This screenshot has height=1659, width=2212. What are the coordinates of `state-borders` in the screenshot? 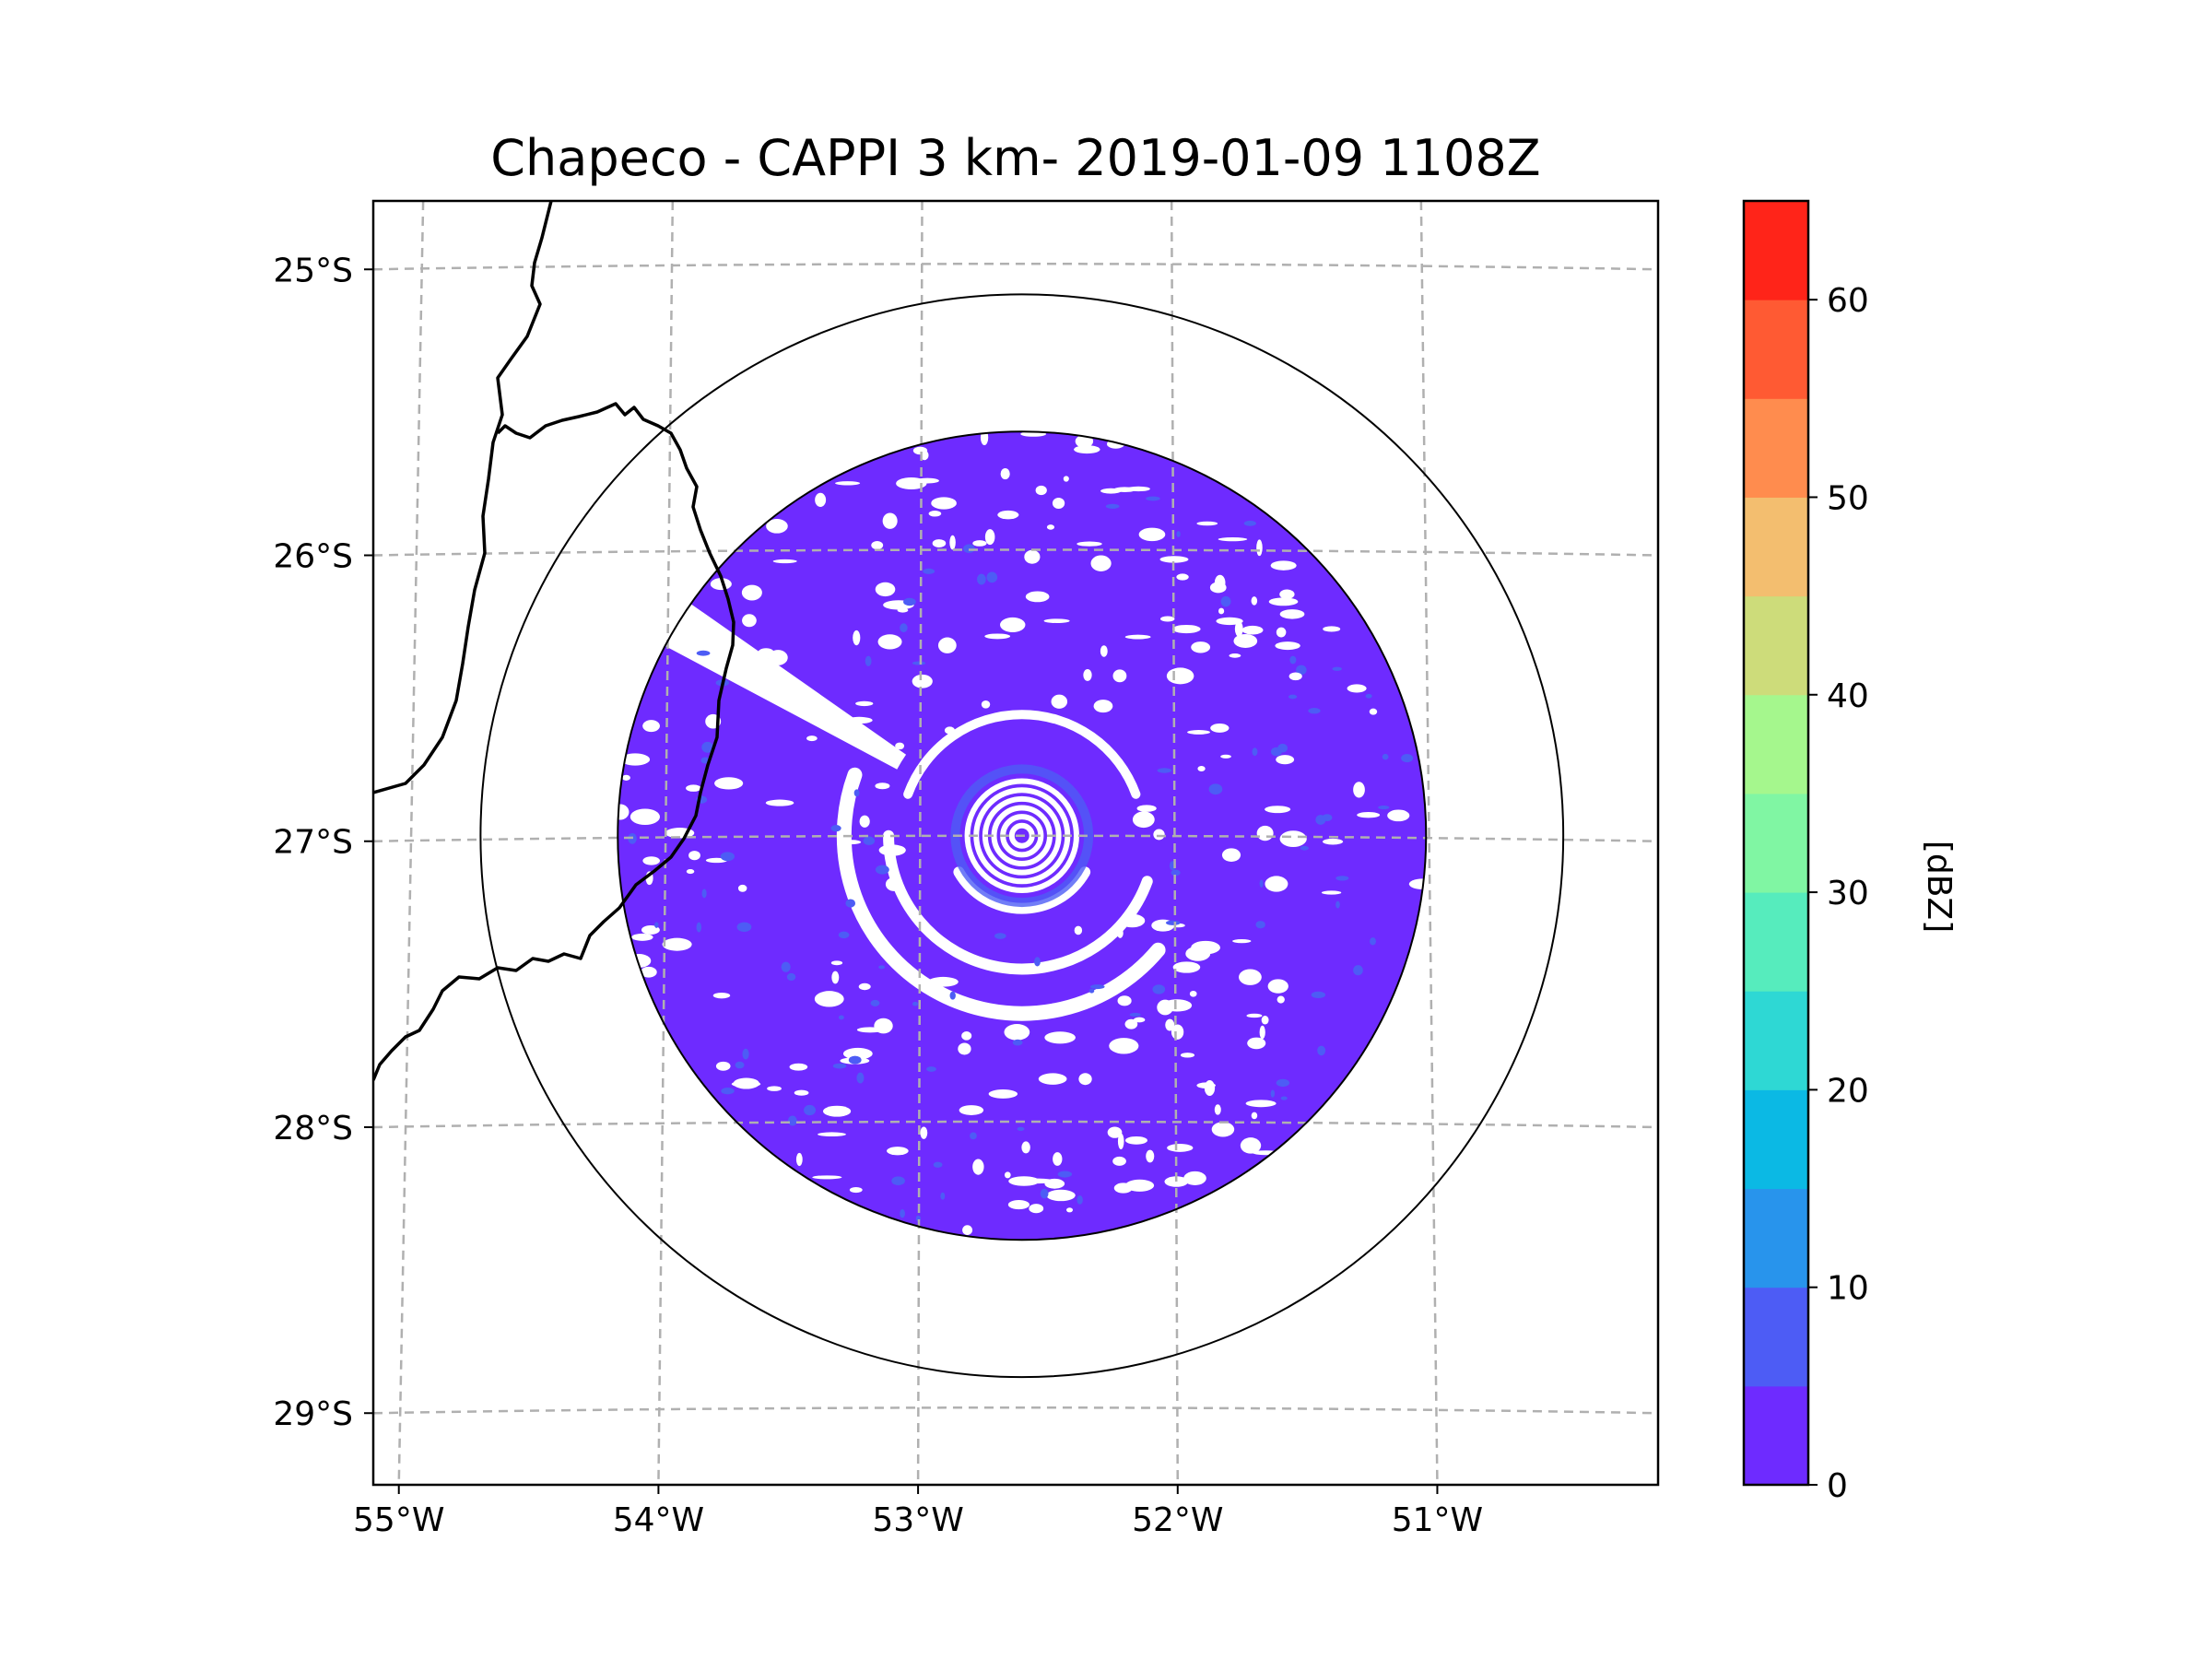 It's located at (554, 641).